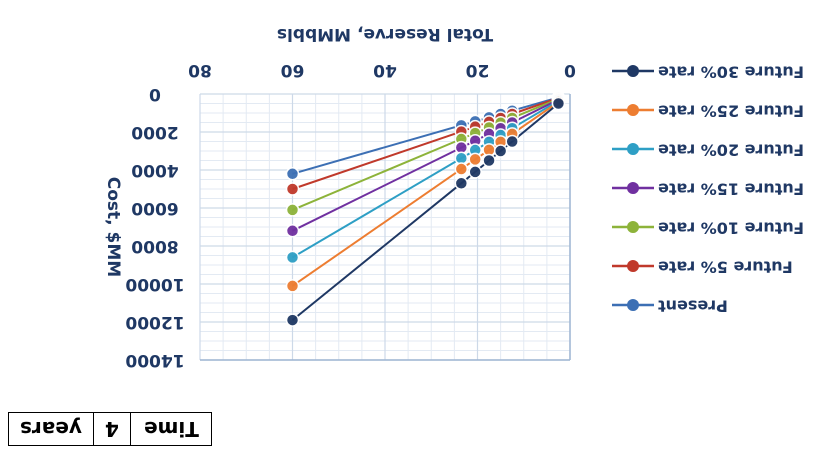  What do you see at coordinates (200, 70) in the screenshot?
I see `x-tick-label: 80` at bounding box center [200, 70].